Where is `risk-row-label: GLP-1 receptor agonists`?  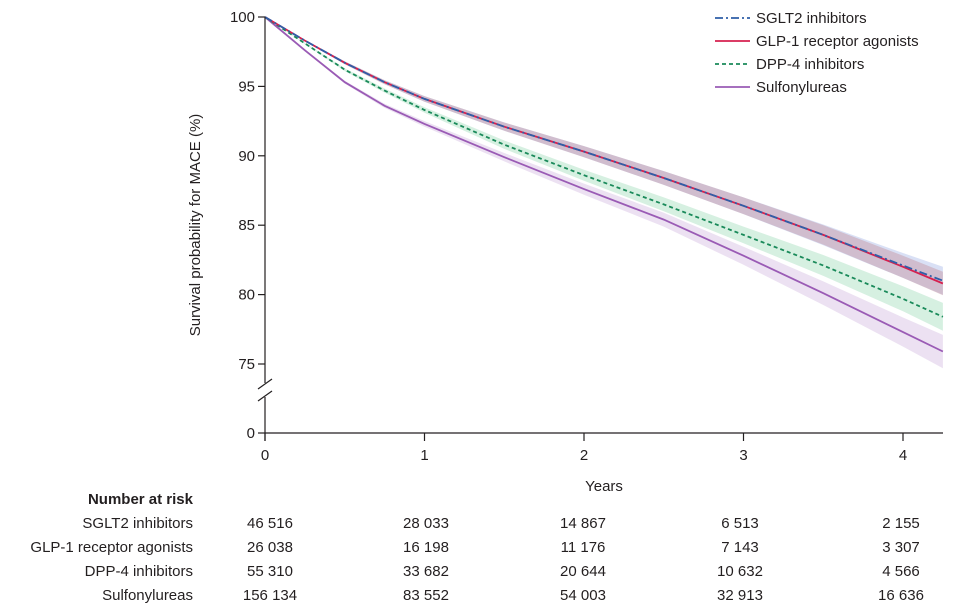
risk-row-label: GLP-1 receptor agonists is located at coordinates (111, 547).